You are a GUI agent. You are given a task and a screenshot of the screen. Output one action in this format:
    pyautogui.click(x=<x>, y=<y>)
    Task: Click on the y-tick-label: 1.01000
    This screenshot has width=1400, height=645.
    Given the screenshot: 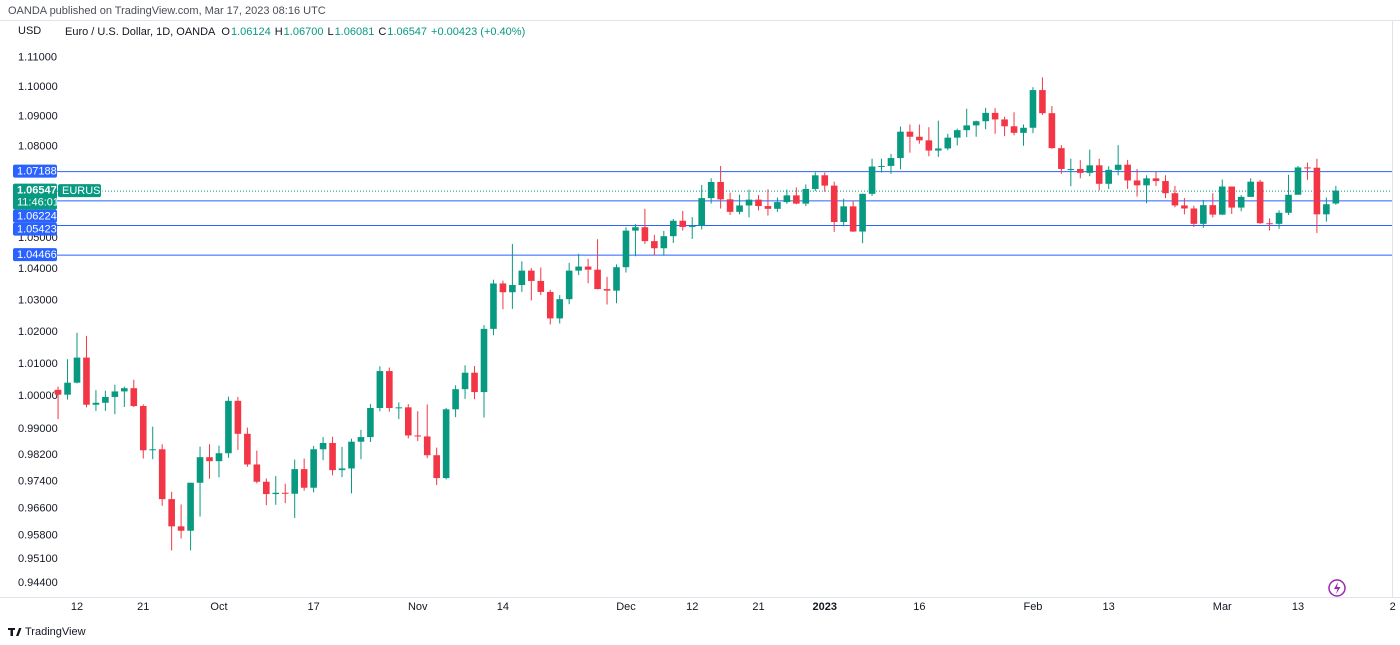 What is the action you would take?
    pyautogui.click(x=38, y=364)
    